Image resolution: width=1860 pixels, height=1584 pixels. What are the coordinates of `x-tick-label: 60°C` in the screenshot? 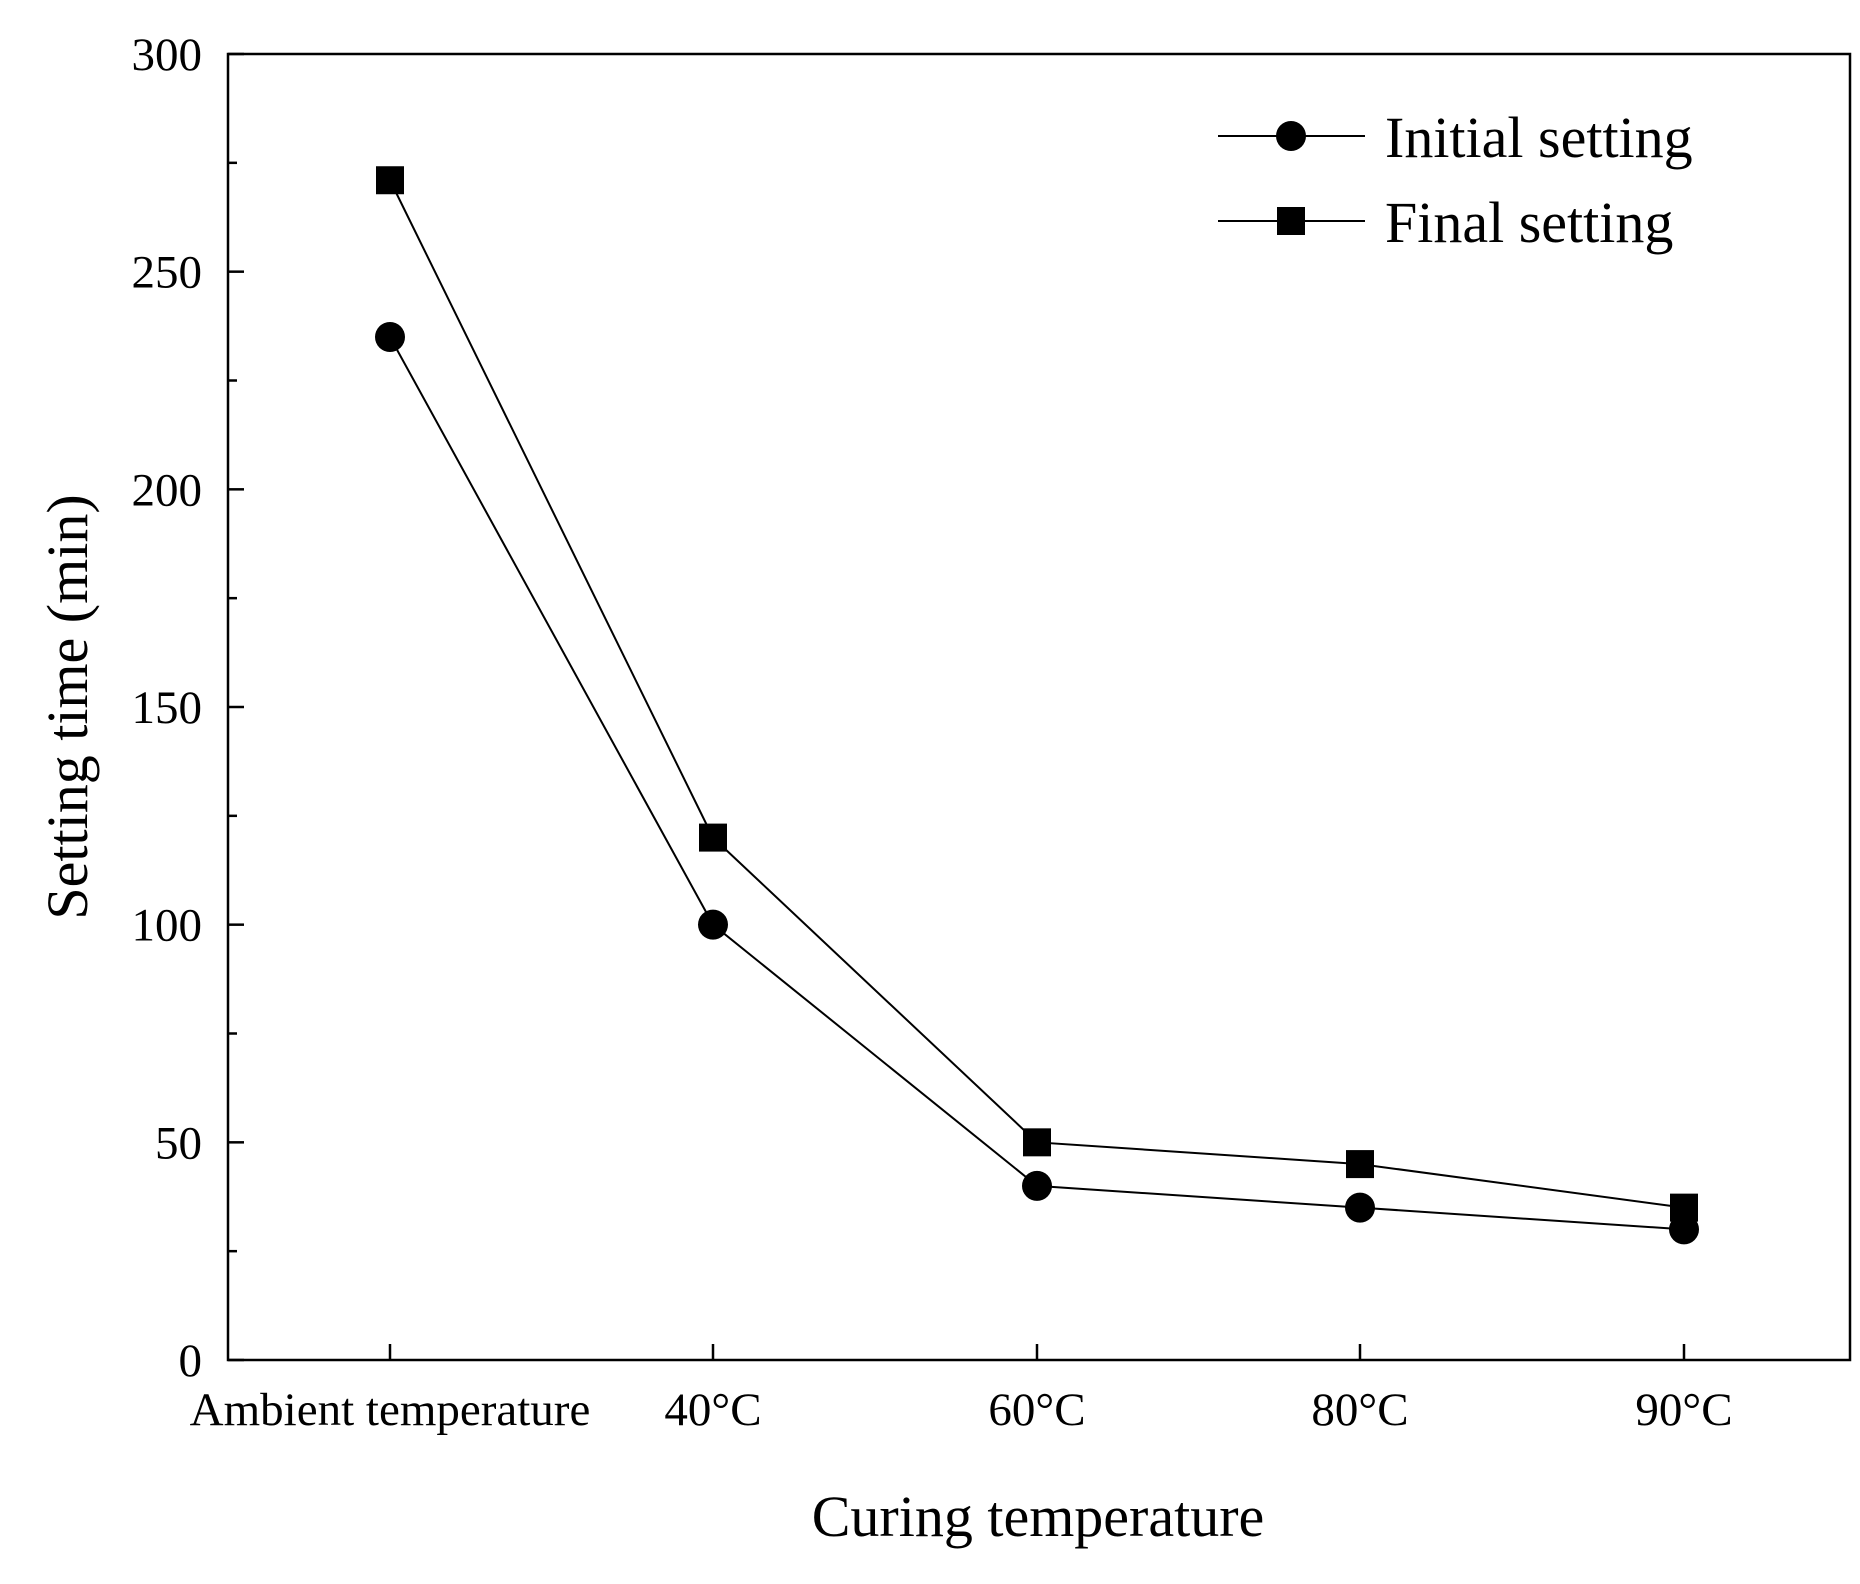 It's located at (1036, 1410).